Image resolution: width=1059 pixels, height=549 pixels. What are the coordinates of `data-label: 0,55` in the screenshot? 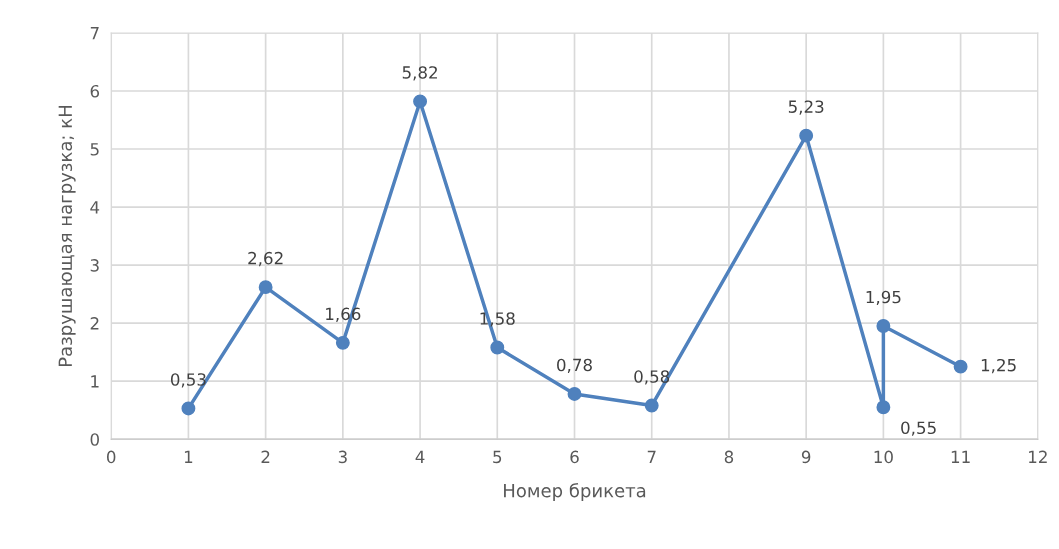 It's located at (918, 428).